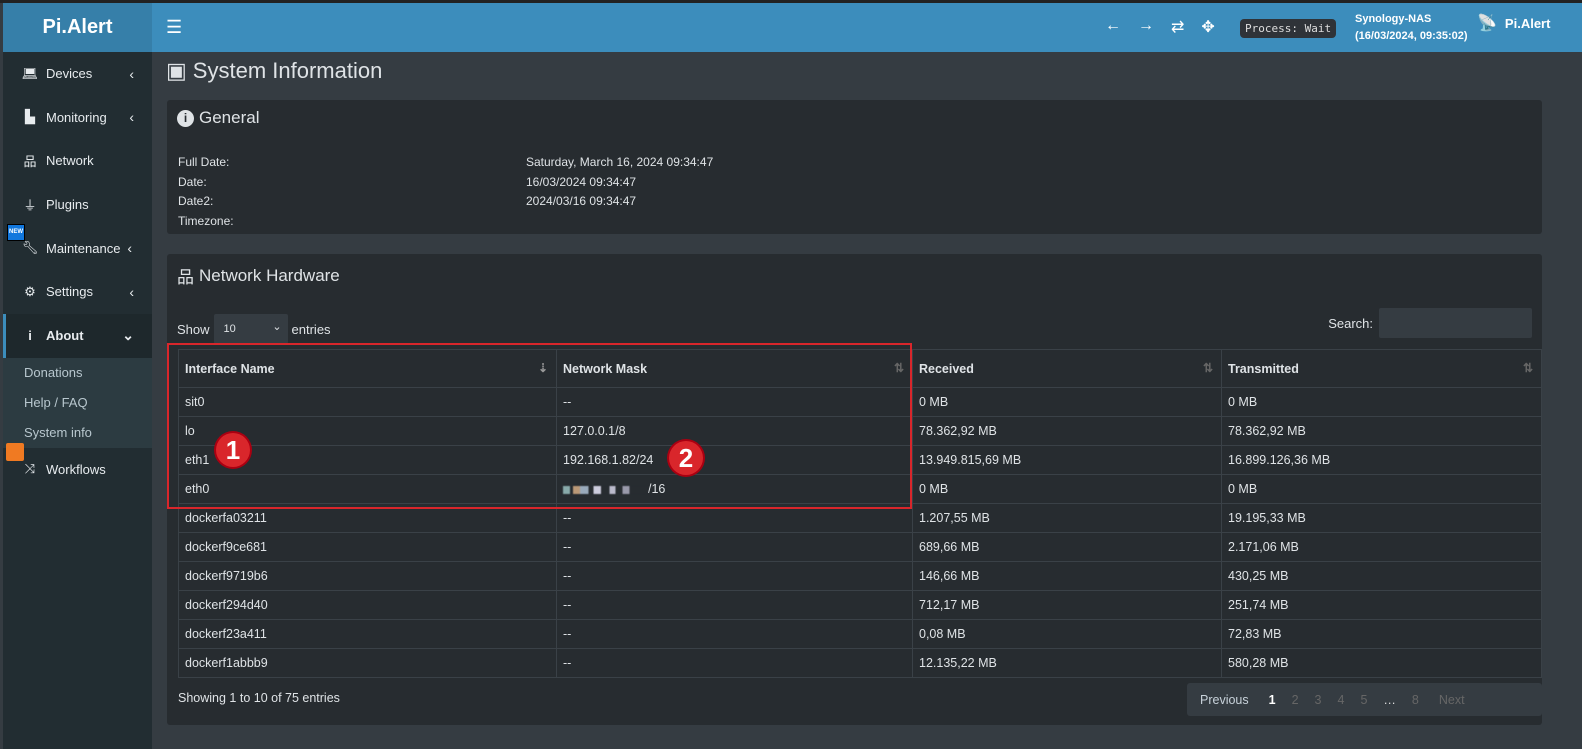 Image resolution: width=1582 pixels, height=749 pixels. What do you see at coordinates (860, 402) in the screenshot?
I see `table-row: sit0 -- 0 MB 0 MB` at bounding box center [860, 402].